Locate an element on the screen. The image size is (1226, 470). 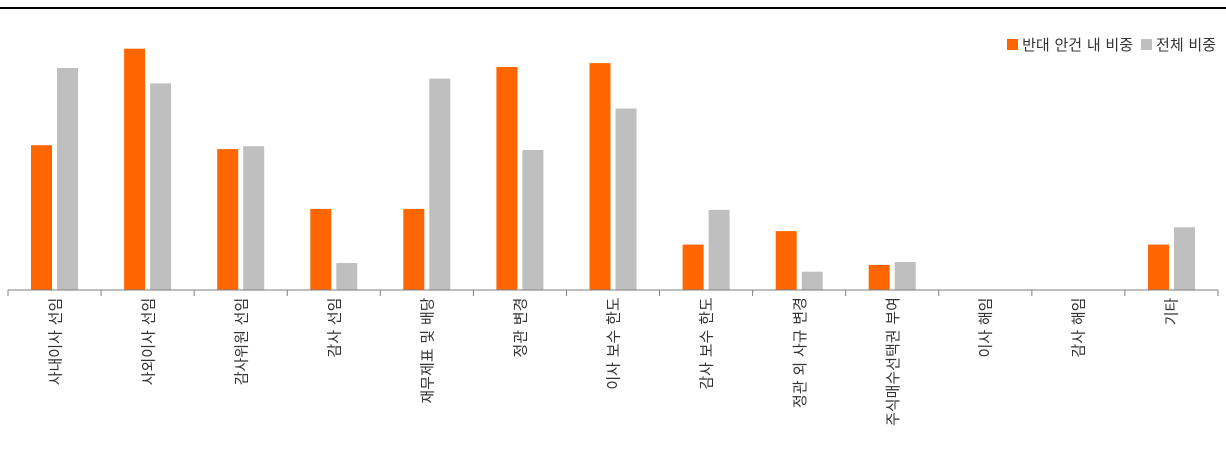
x-tick-label: 감사 선임 is located at coordinates (334, 327).